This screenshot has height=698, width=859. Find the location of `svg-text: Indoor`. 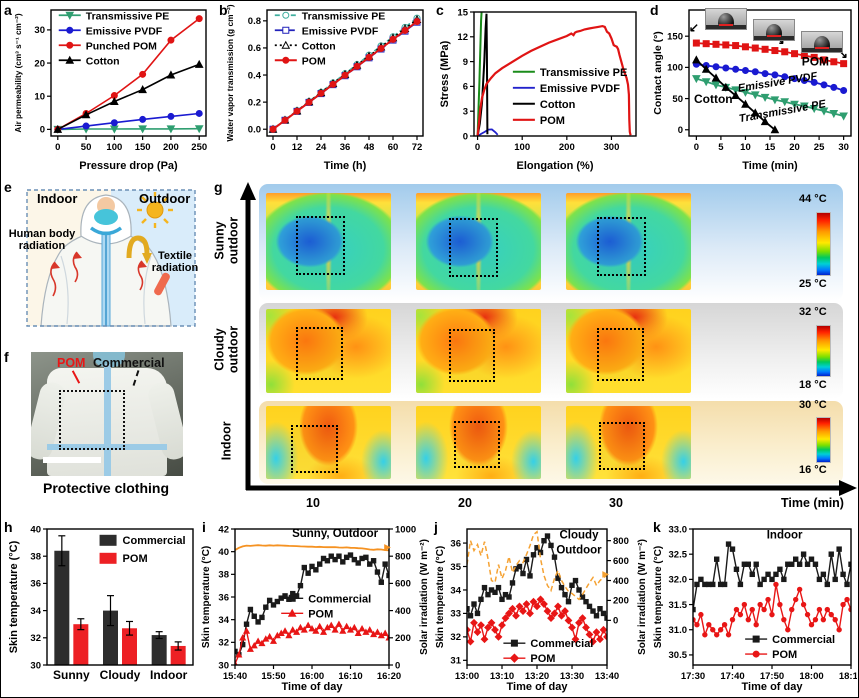

svg-text: Indoor is located at coordinates (785, 536).